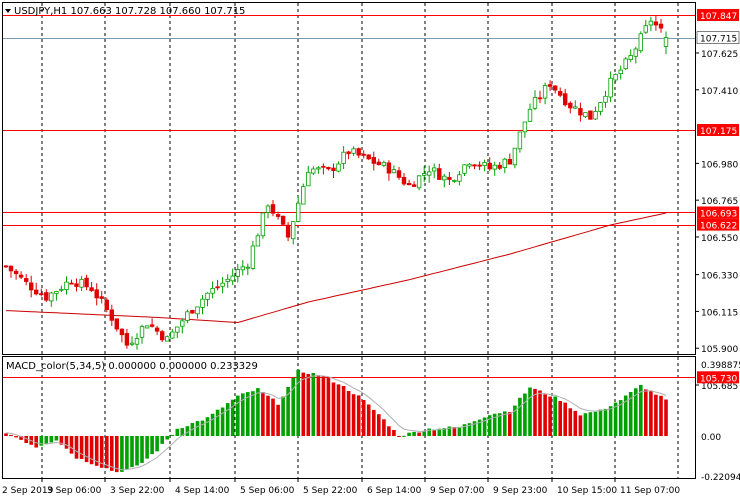 The image size is (740, 500). I want to click on symbol-dropdown-icon, so click(8, 11).